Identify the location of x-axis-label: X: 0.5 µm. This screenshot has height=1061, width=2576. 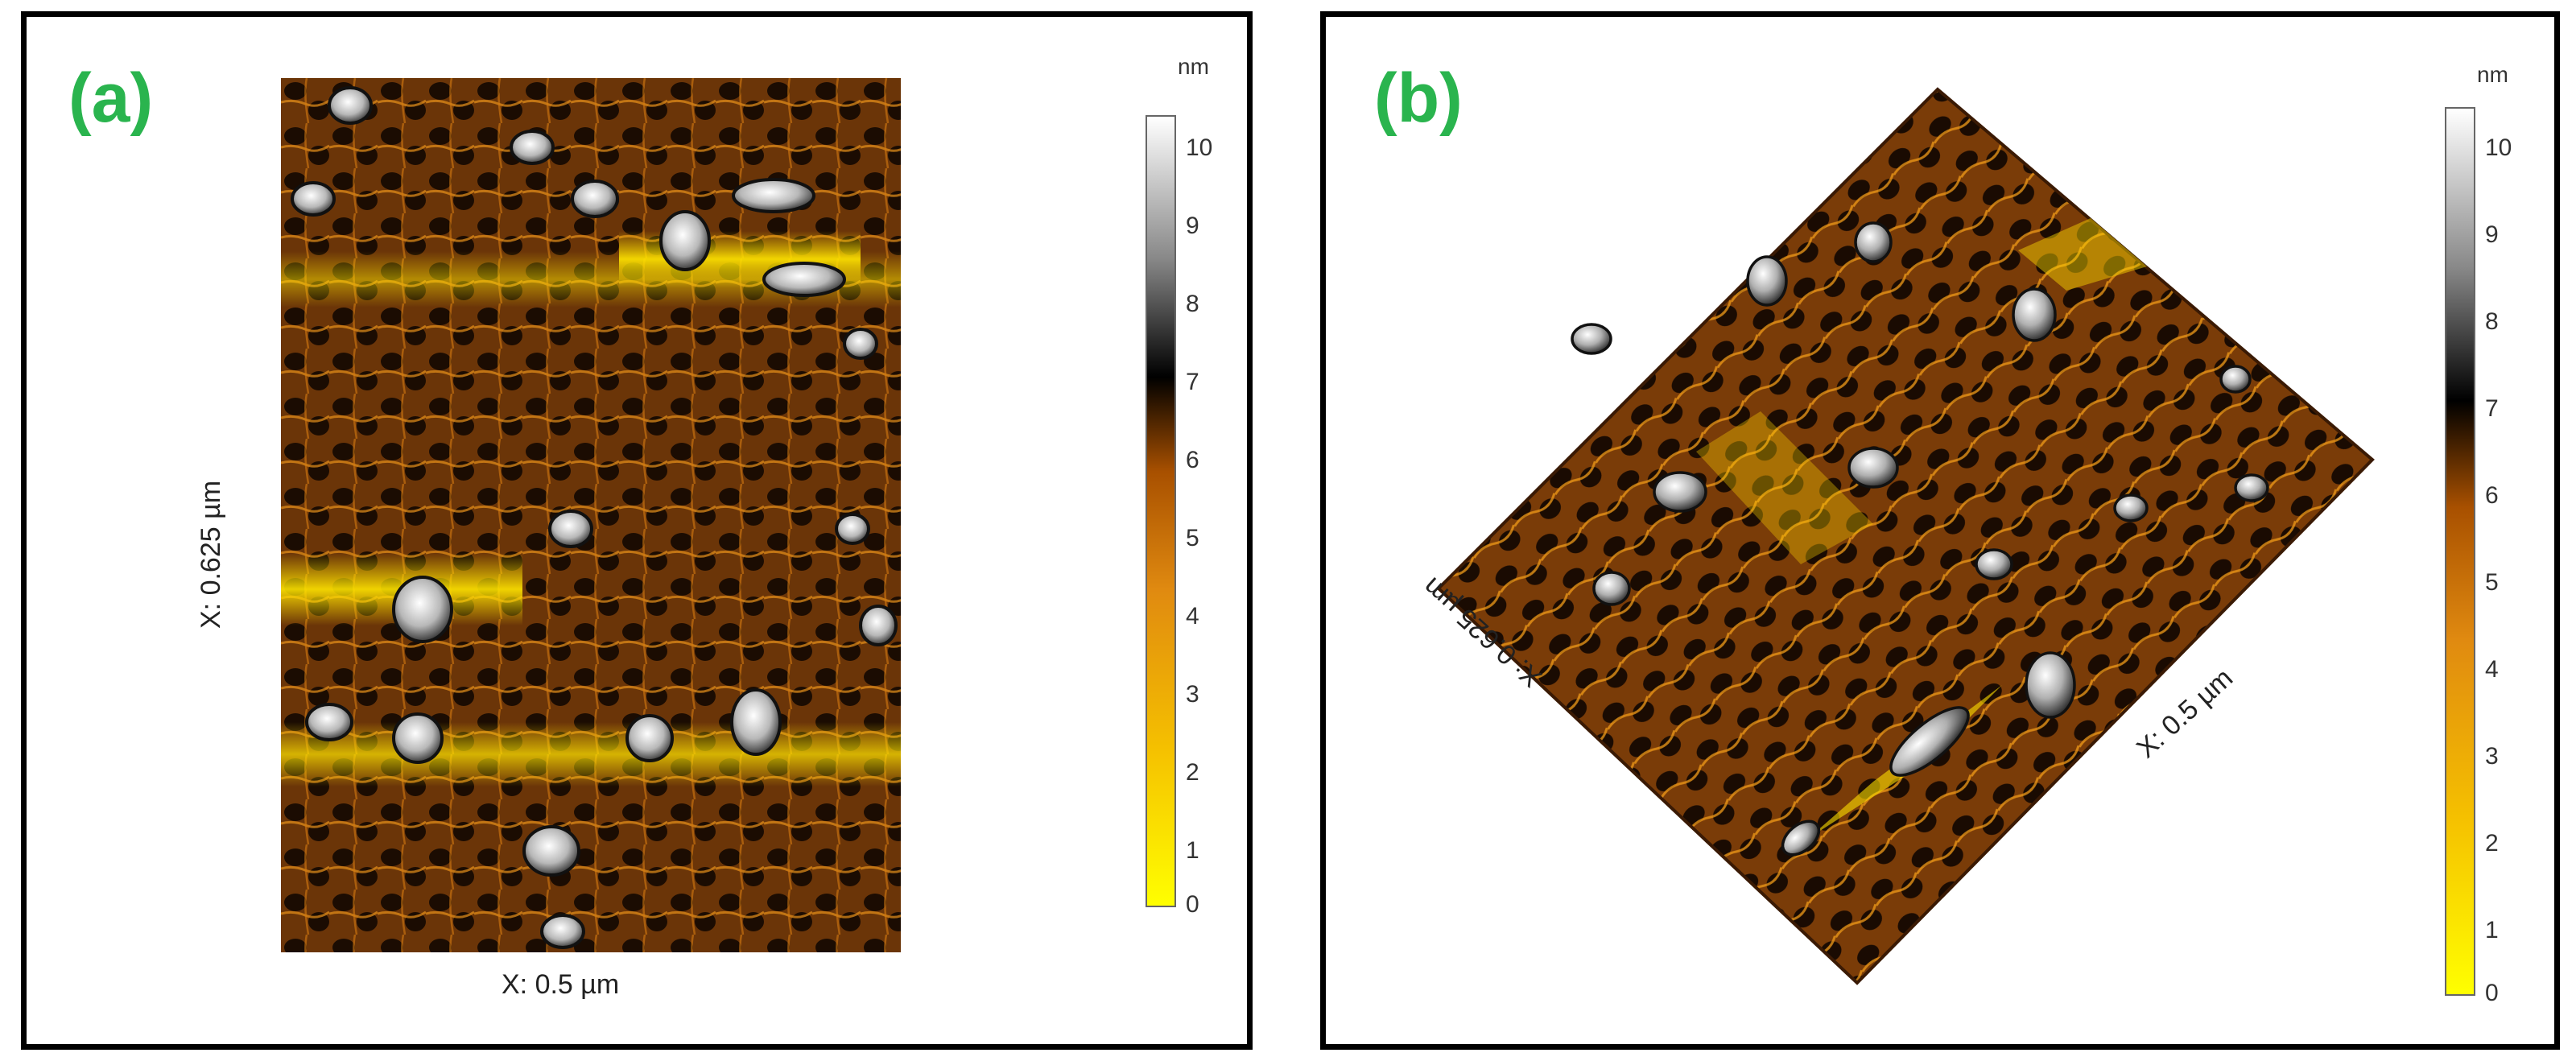
(561, 985).